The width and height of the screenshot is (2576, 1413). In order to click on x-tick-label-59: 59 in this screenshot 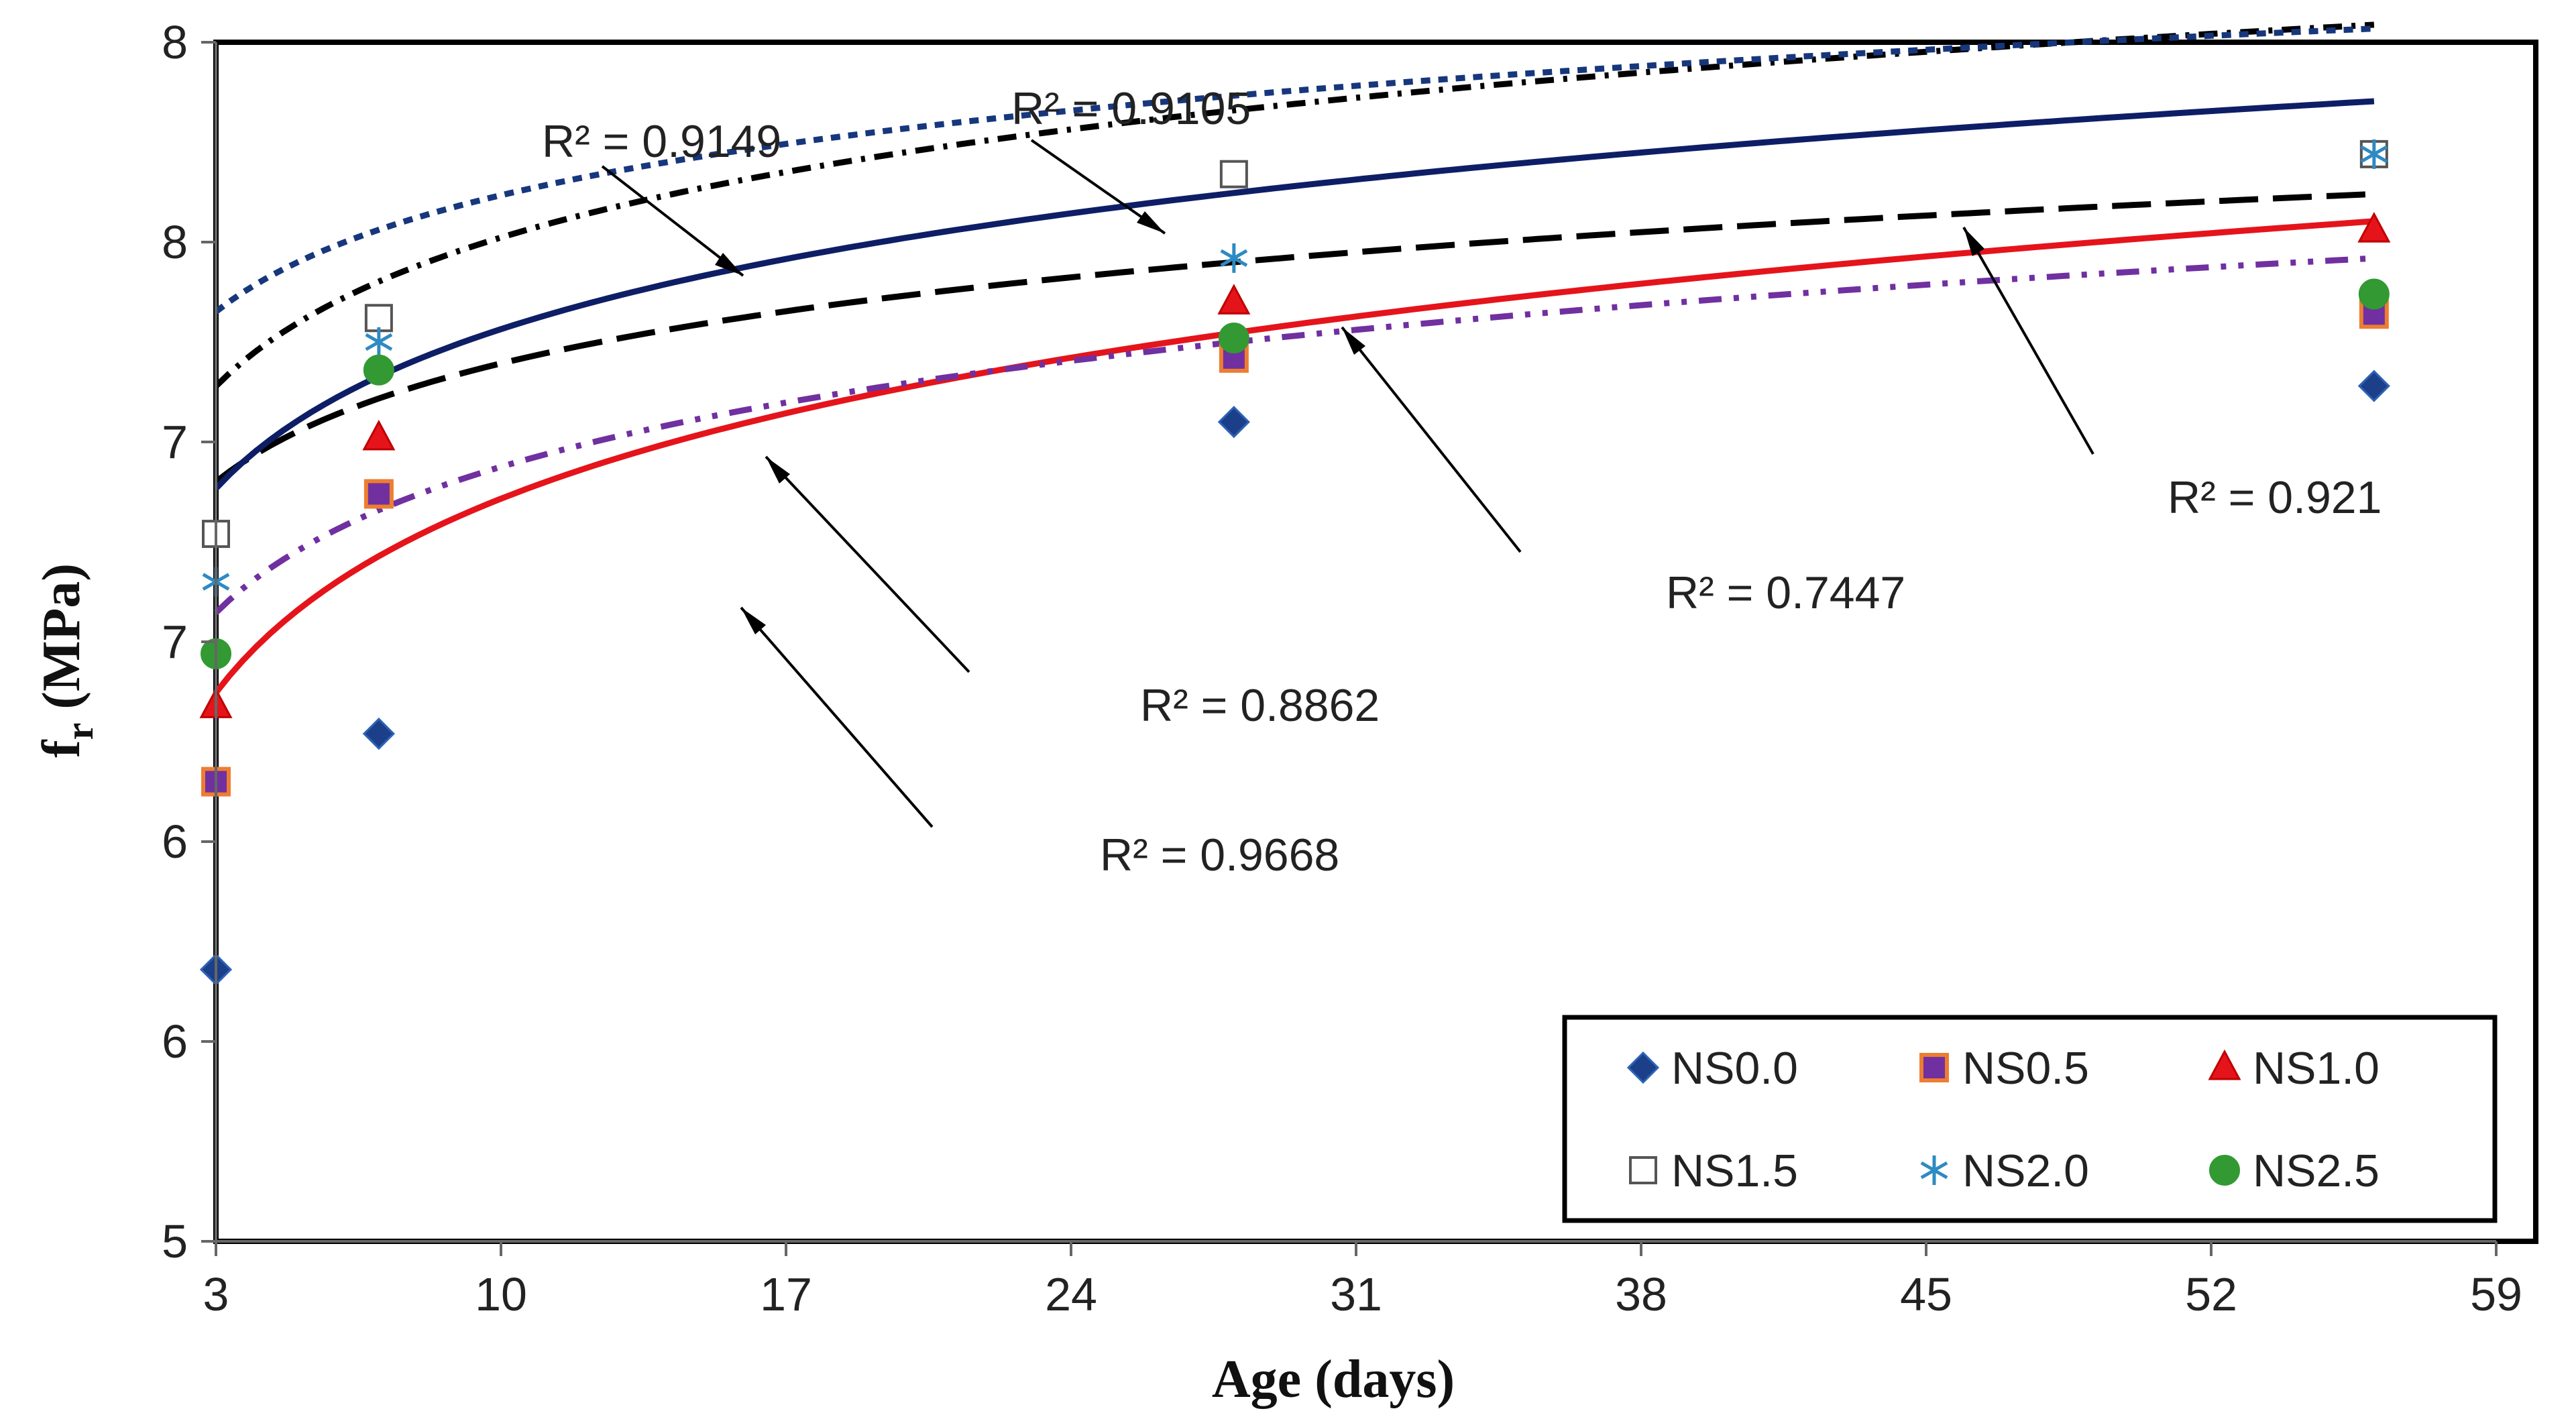, I will do `click(2496, 1294)`.